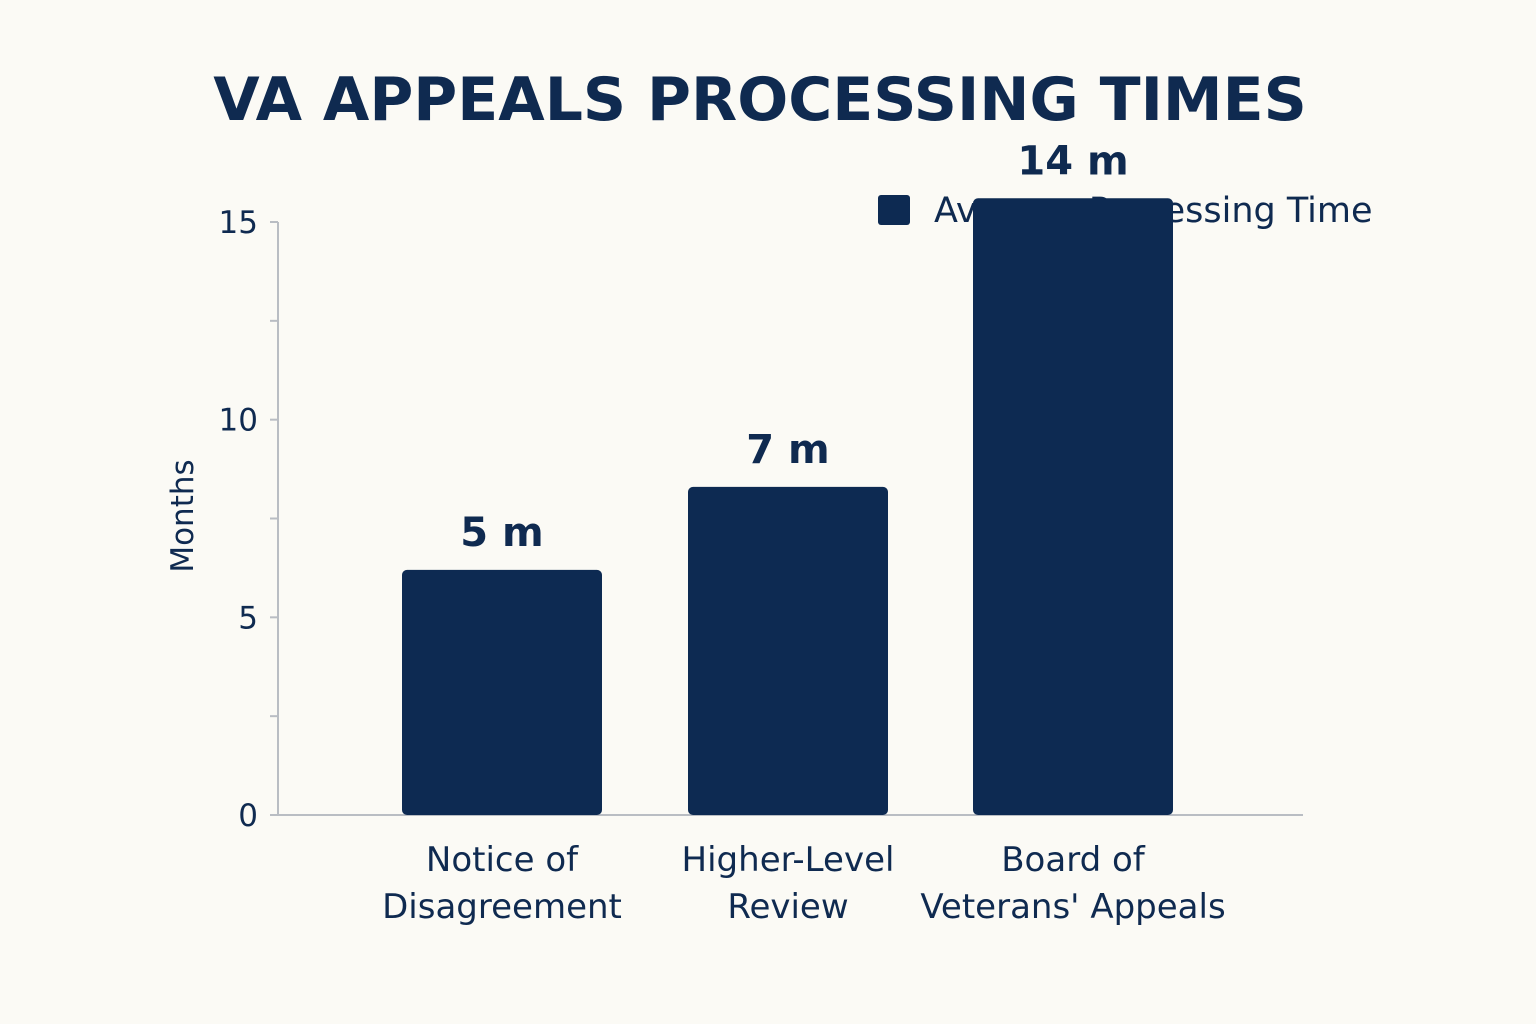  What do you see at coordinates (183, 515) in the screenshot?
I see `y-axis-label: Months` at bounding box center [183, 515].